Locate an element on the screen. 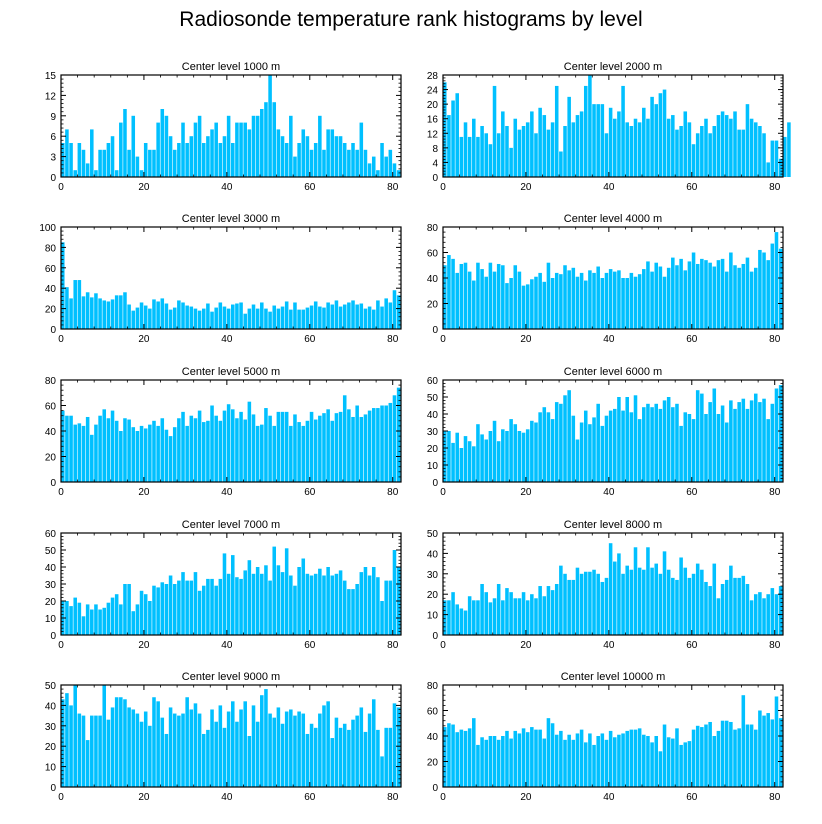 This screenshot has width=822, height=824. y-tick-label: 12 is located at coordinates (433, 134).